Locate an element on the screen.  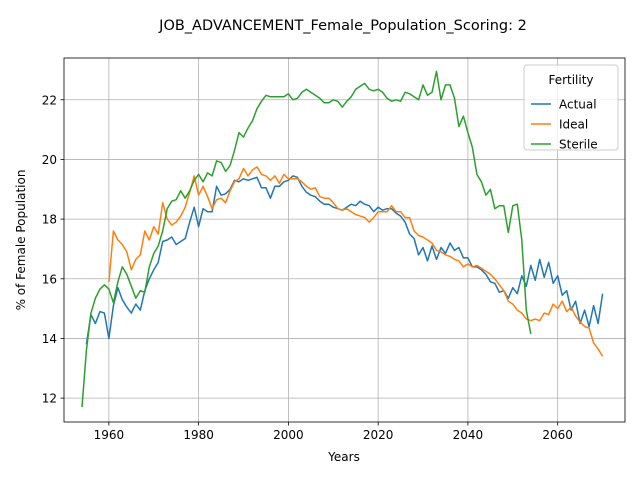
y-tick-label: 14 is located at coordinates (49, 339).